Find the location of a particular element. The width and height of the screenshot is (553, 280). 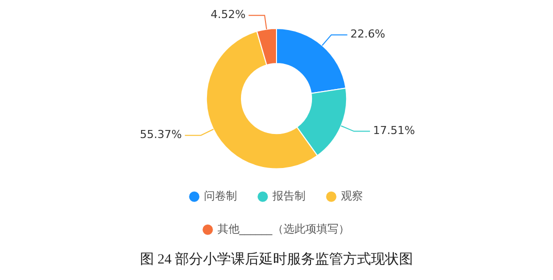

data-label: 22.6% is located at coordinates (368, 34).